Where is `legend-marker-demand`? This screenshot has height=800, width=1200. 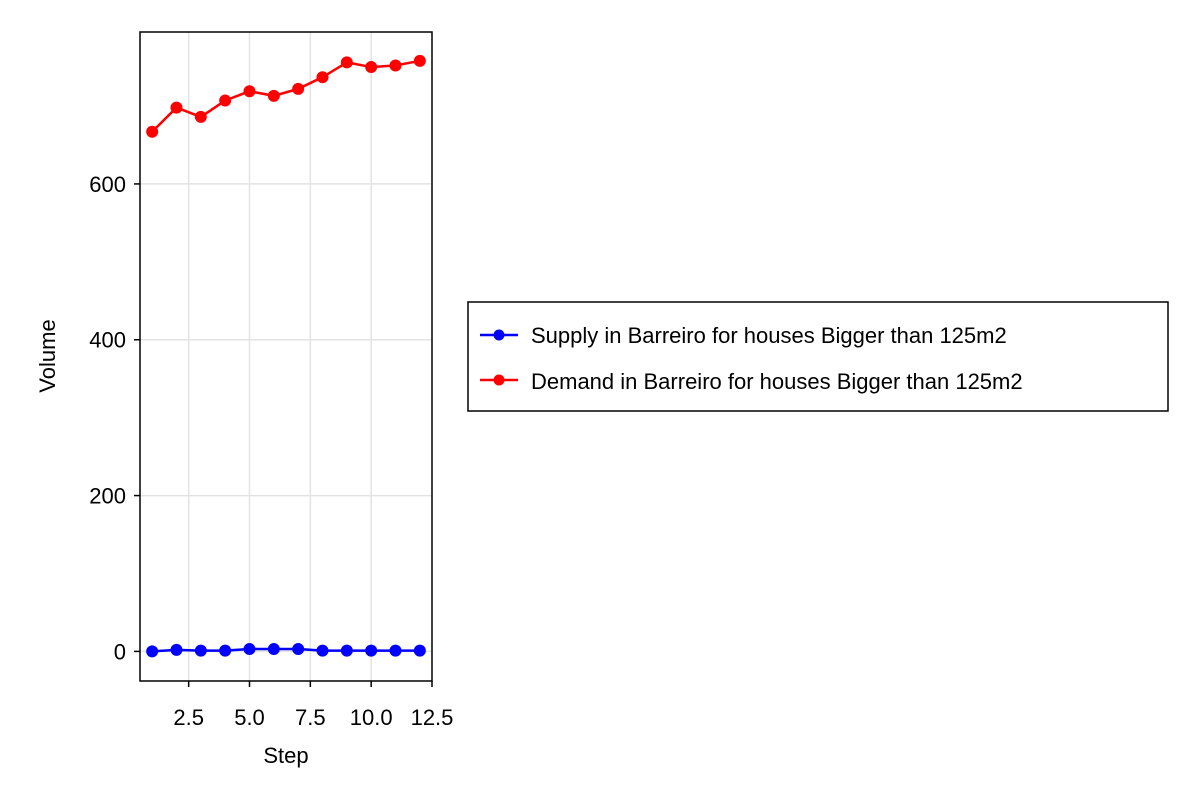
legend-marker-demand is located at coordinates (499, 380).